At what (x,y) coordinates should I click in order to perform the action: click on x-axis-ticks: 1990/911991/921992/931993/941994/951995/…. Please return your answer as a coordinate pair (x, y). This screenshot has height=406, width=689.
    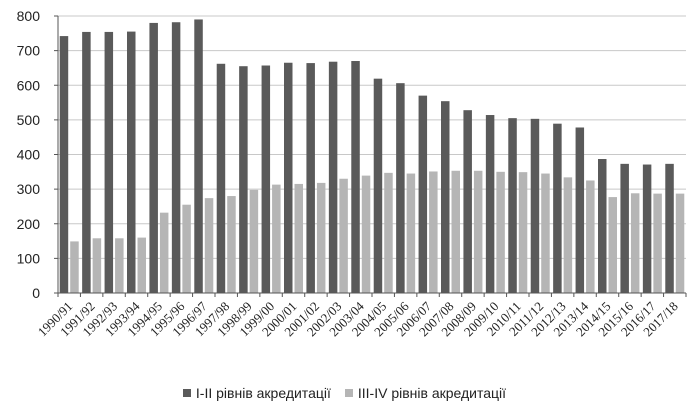
    Looking at the image, I should click on (361, 316).